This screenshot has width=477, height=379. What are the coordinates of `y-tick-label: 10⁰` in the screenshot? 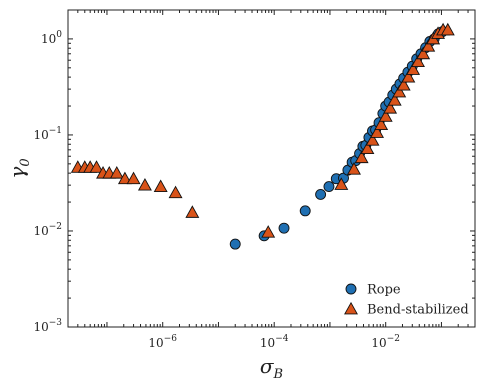 It's located at (51, 38).